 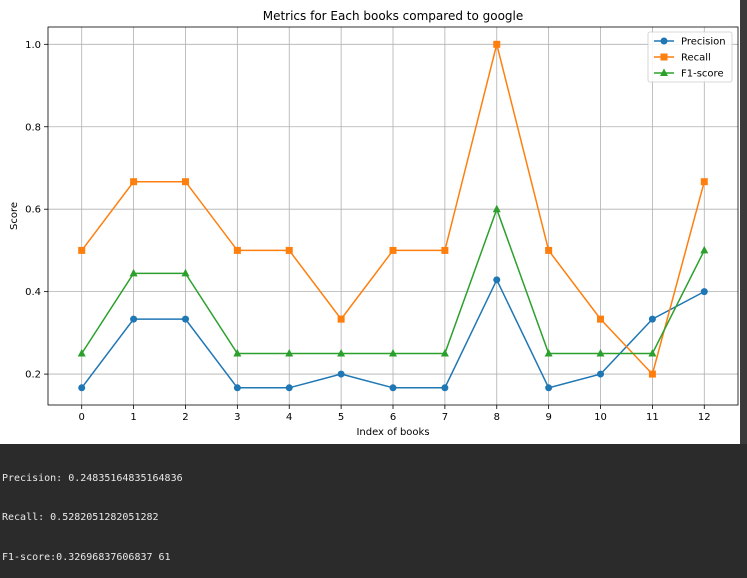 I want to click on y-axis-label: Score, so click(x=14, y=216).